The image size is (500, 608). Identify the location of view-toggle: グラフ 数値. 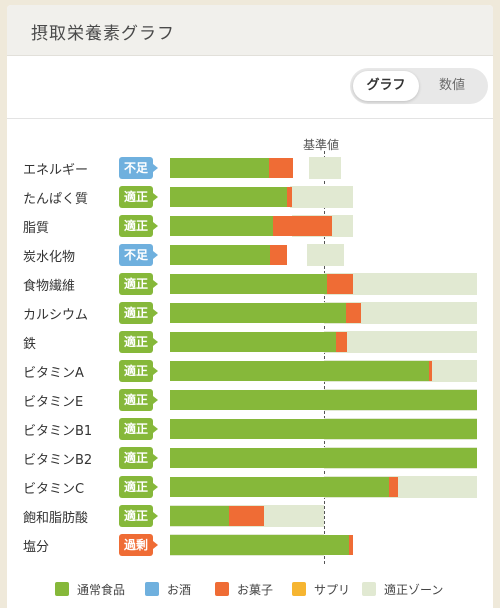
(419, 86).